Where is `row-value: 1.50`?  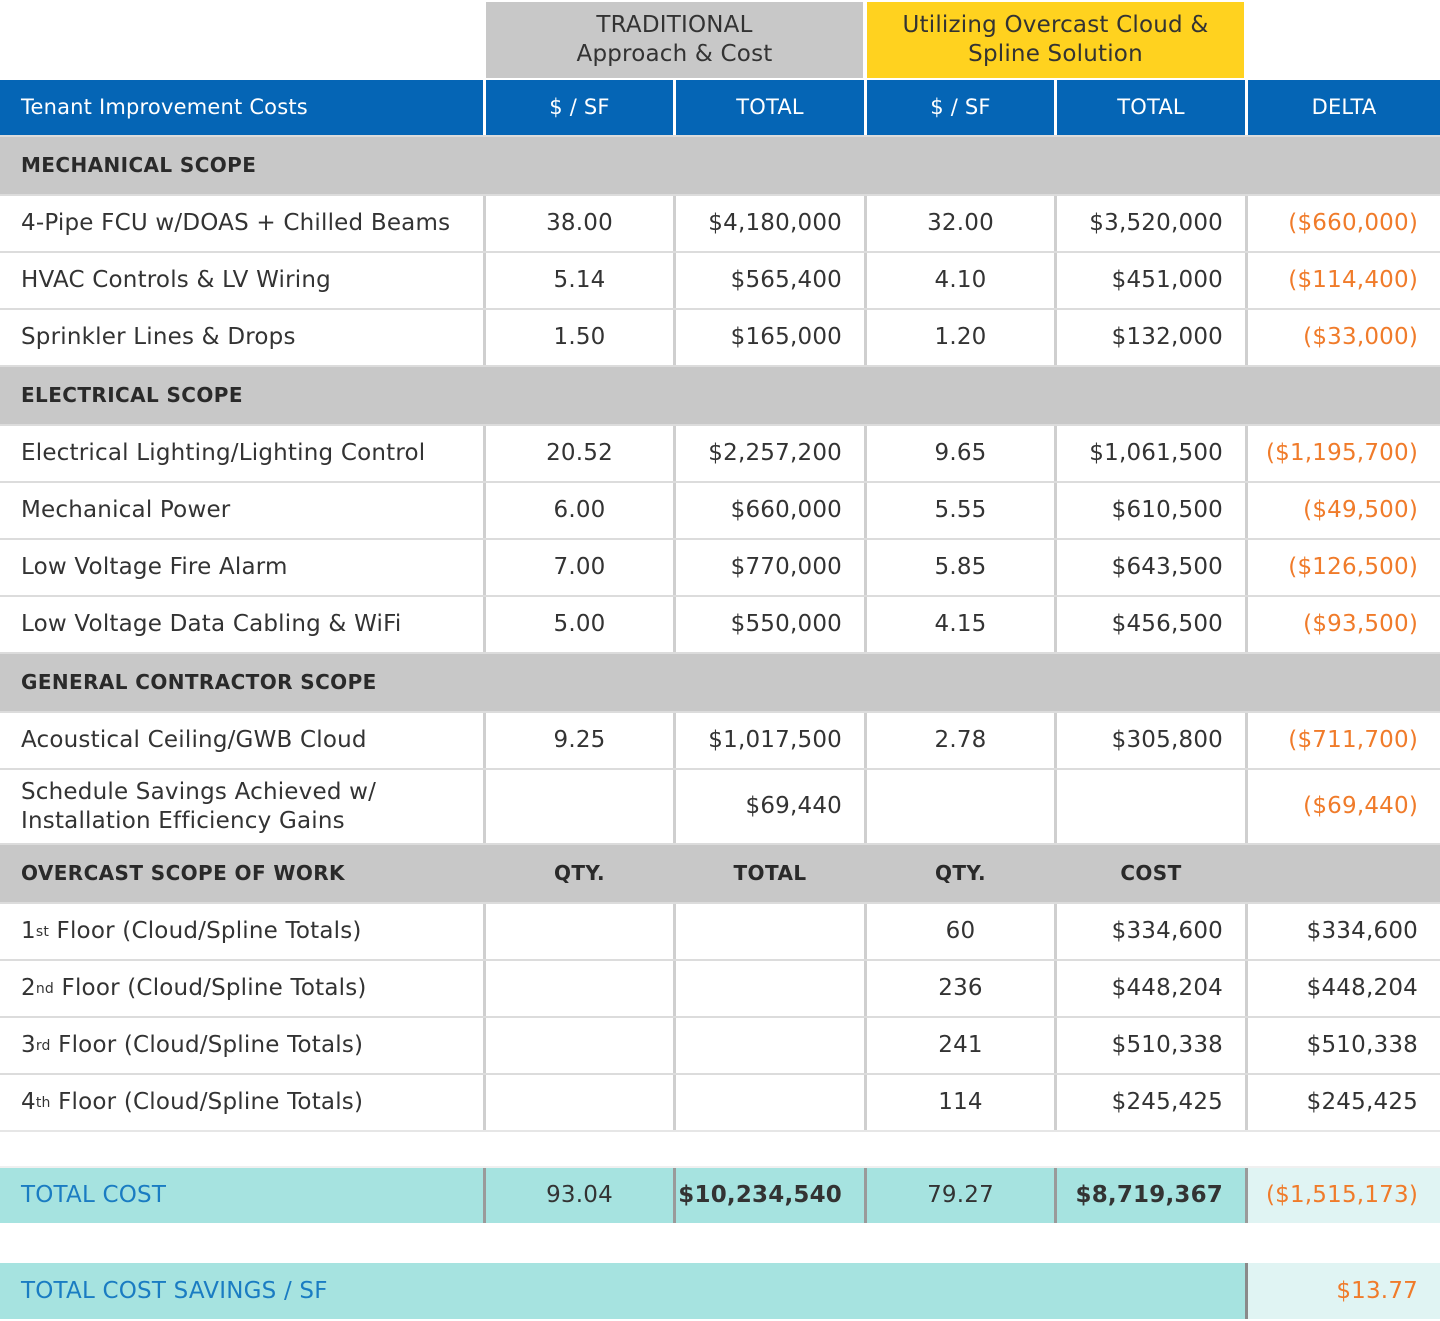 row-value: 1.50 is located at coordinates (579, 337).